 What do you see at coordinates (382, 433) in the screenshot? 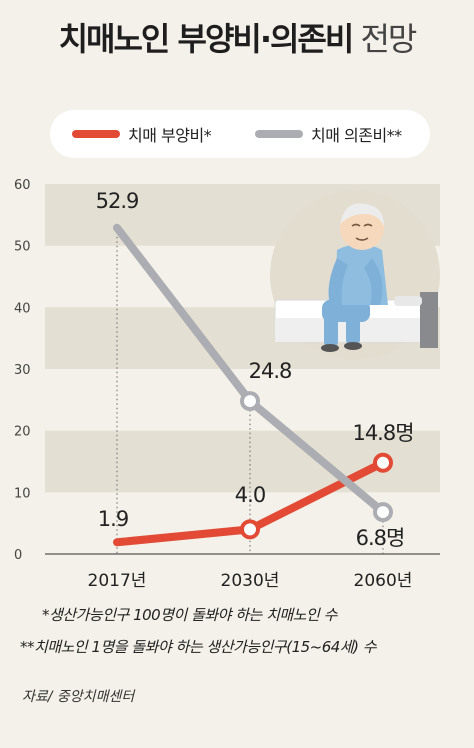
I see `data-label: 14.8명` at bounding box center [382, 433].